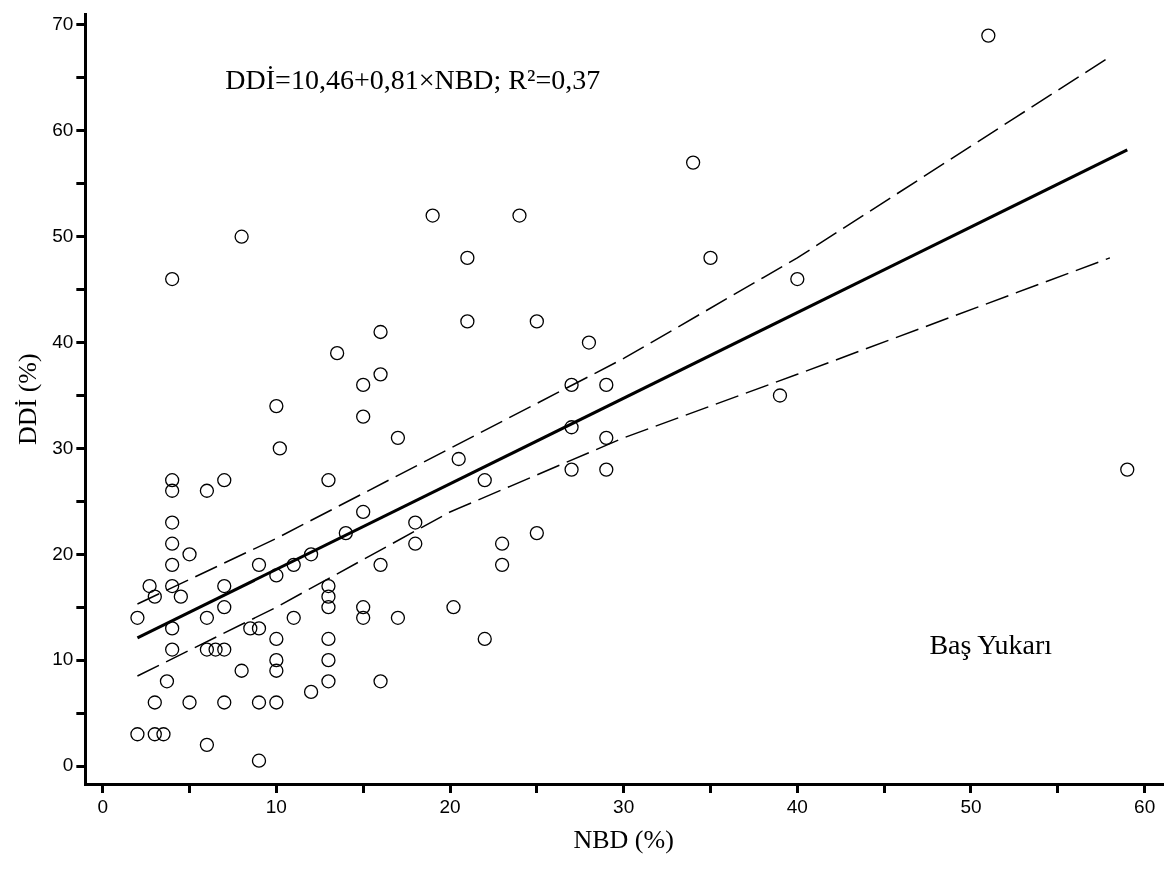 The image size is (1174, 871). What do you see at coordinates (63, 24) in the screenshot?
I see `y-tick-label: 70` at bounding box center [63, 24].